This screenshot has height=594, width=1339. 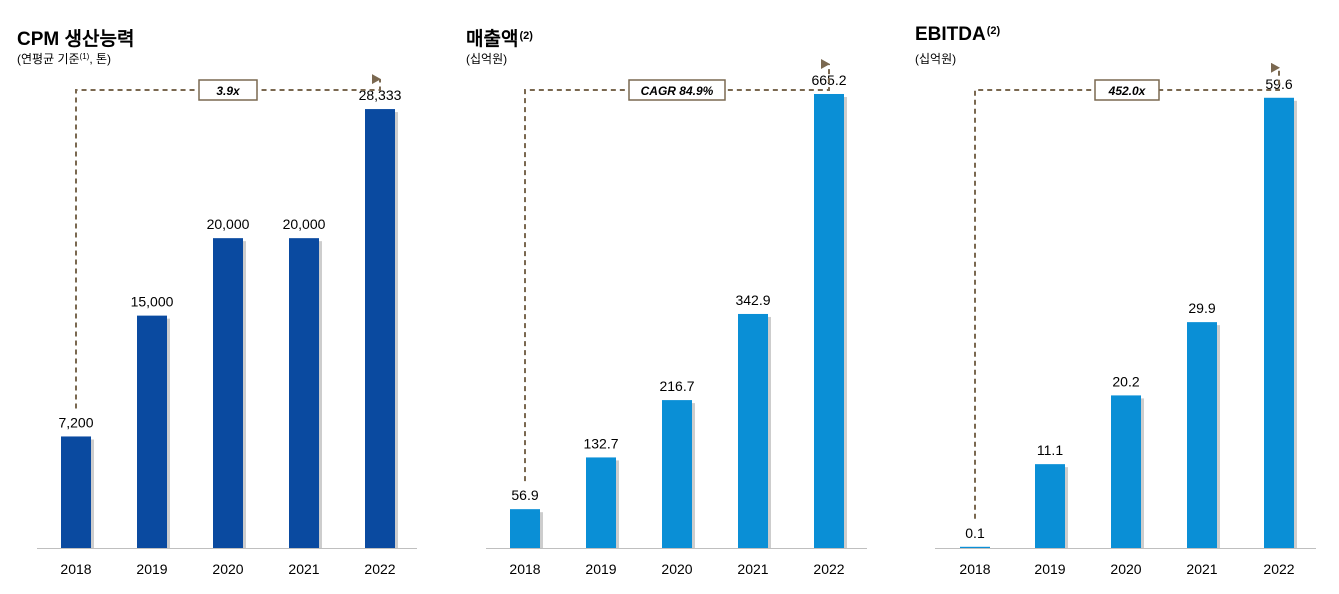 What do you see at coordinates (1125, 381) in the screenshot?
I see `value-label-2020: 20.2` at bounding box center [1125, 381].